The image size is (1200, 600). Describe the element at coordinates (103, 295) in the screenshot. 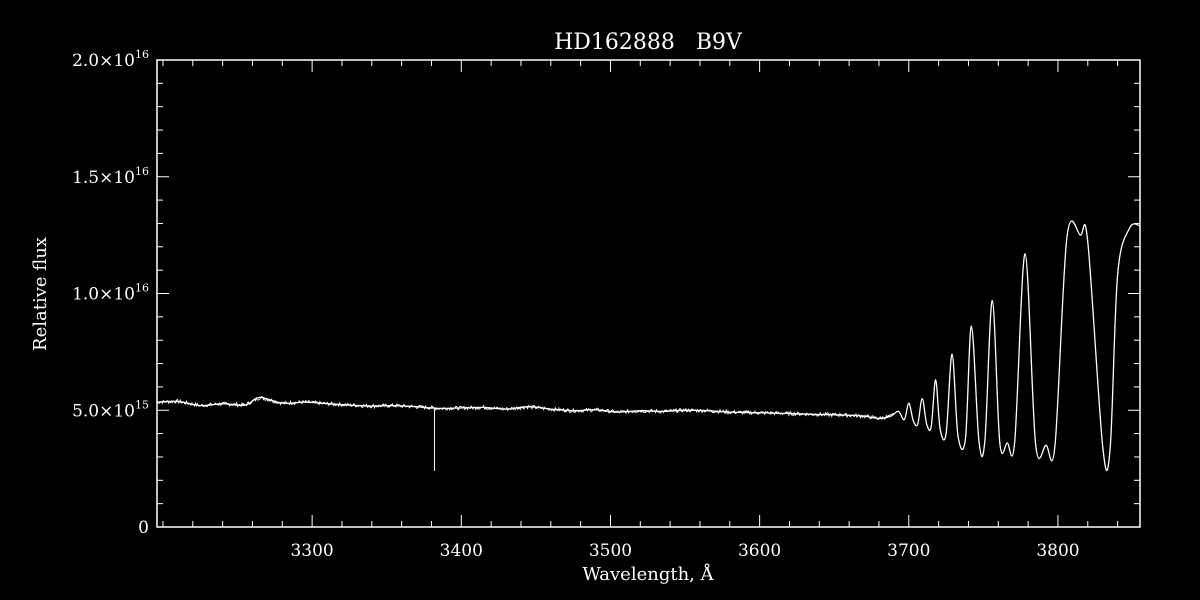

I see `y-tick-mantissa: 1.0×10` at that location.